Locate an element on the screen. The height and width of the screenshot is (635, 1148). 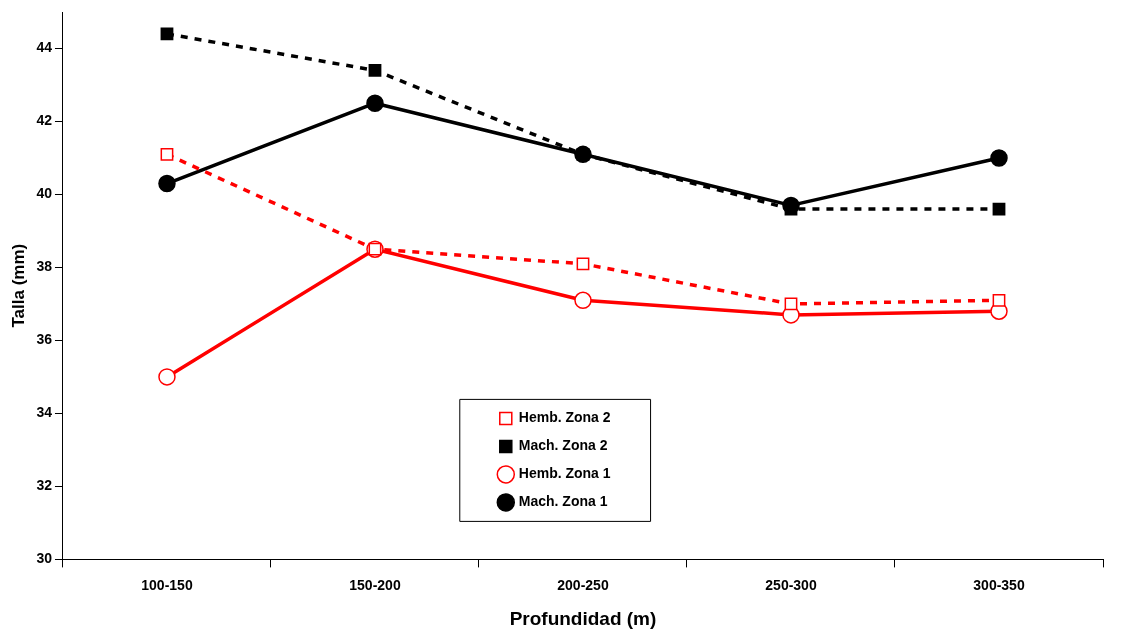
x-axis-title: Profundidad (m) is located at coordinates (583, 618).